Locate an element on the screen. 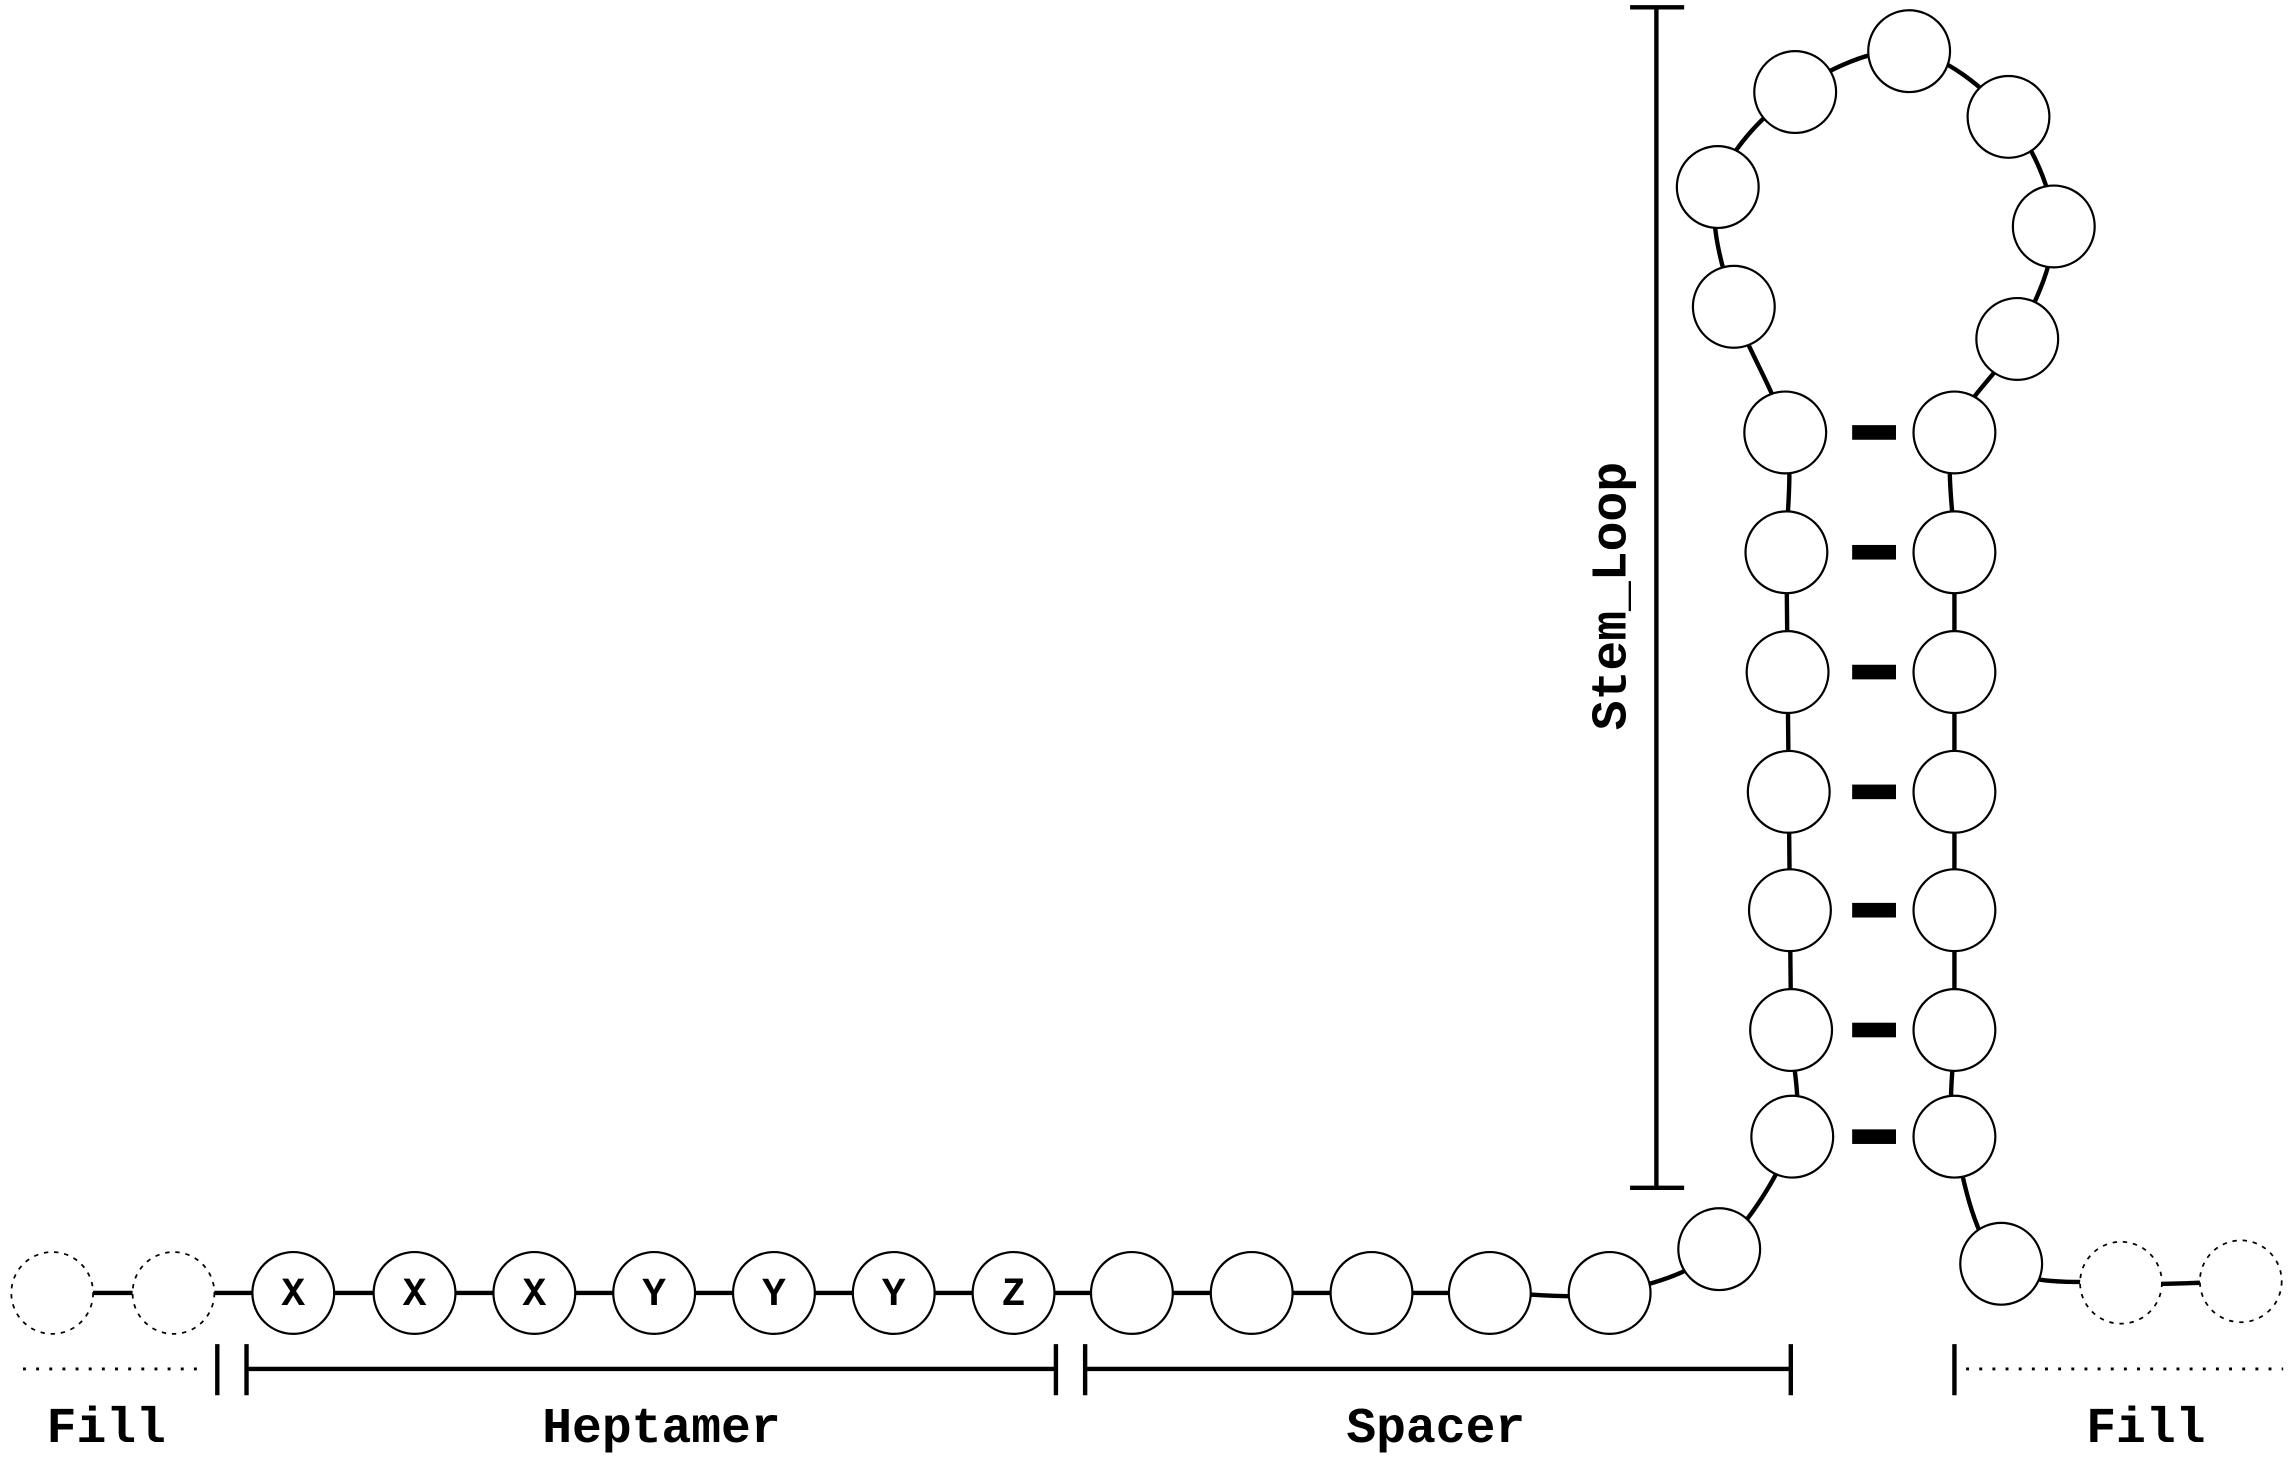  base-letter: Z is located at coordinates (1014, 1294).